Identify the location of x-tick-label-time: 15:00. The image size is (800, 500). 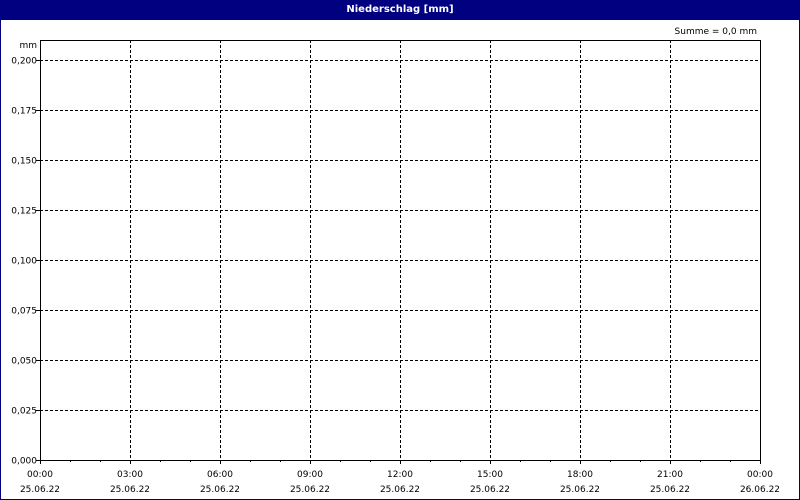
(490, 475).